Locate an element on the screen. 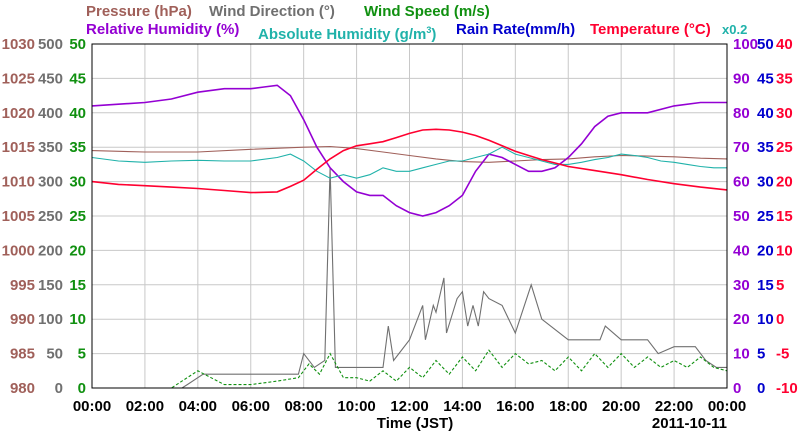 This screenshot has width=800, height=434. rain_and_abs_humidity-tick-label: 40 is located at coordinates (765, 113).